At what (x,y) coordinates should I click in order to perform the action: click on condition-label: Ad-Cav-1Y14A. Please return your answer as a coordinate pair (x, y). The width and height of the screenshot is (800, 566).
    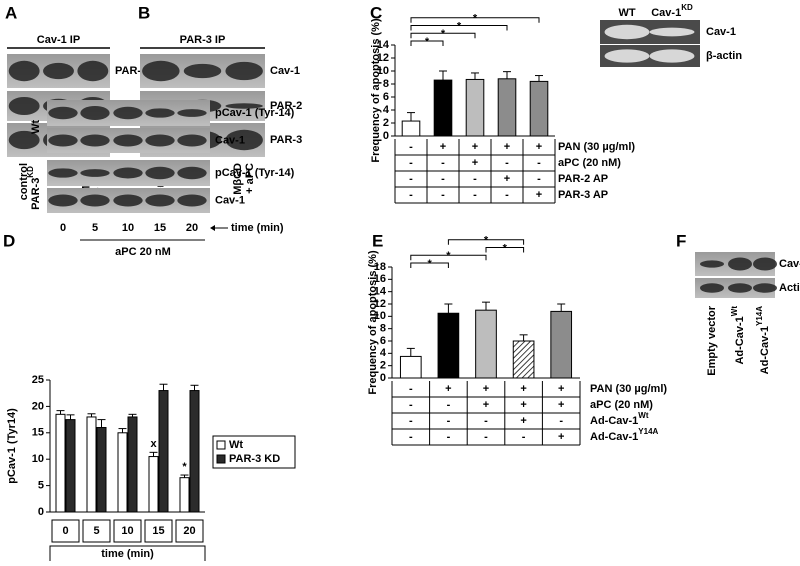
    Looking at the image, I should click on (624, 435).